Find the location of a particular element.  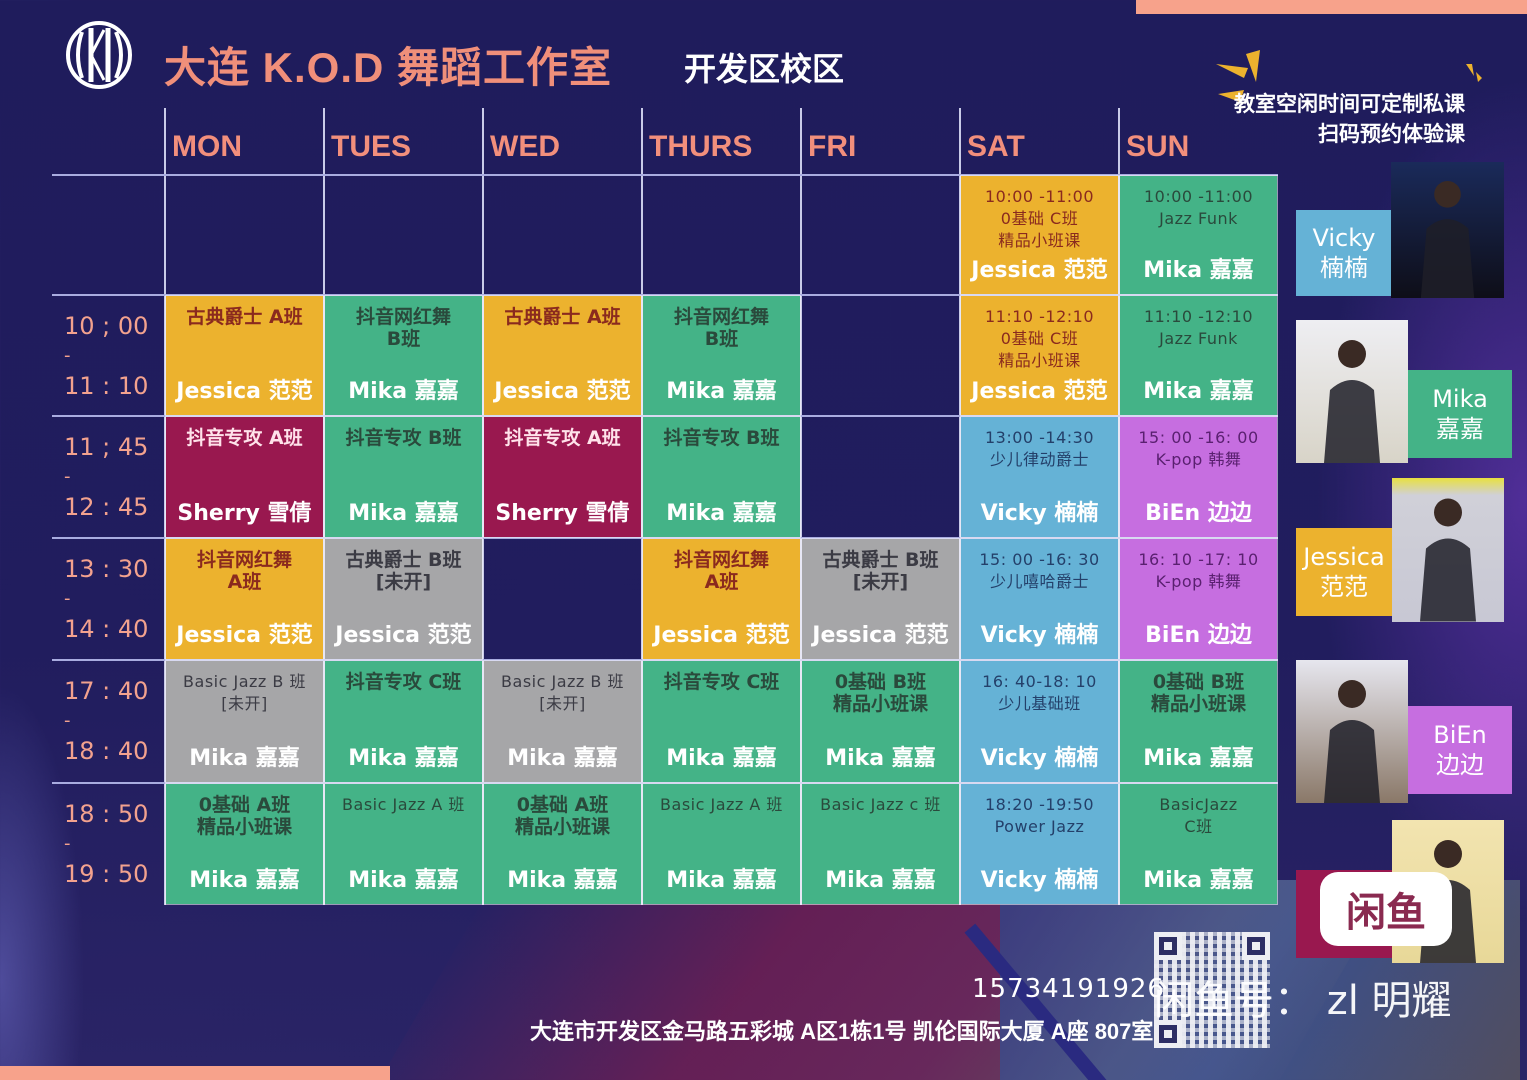

day-header-wed: WED is located at coordinates (525, 146).